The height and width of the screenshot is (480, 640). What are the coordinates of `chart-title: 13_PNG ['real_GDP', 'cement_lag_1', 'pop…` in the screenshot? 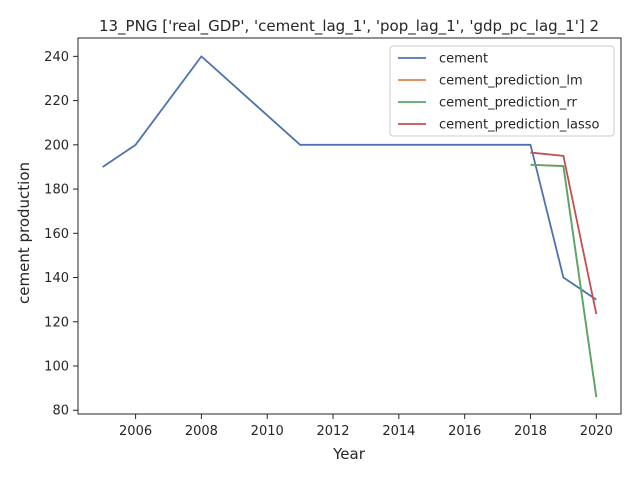 It's located at (349, 26).